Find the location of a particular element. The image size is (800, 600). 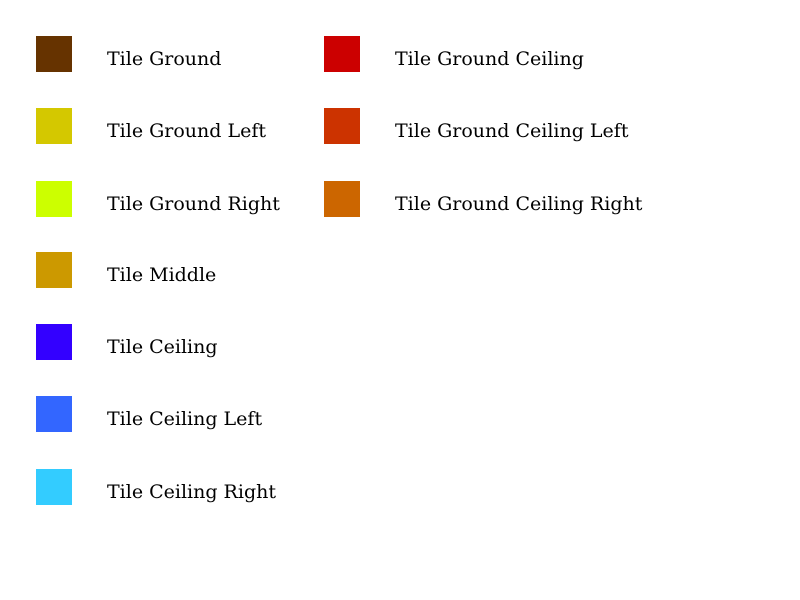

legend-item-tile-ground: Tile Ground is located at coordinates (216, 54).